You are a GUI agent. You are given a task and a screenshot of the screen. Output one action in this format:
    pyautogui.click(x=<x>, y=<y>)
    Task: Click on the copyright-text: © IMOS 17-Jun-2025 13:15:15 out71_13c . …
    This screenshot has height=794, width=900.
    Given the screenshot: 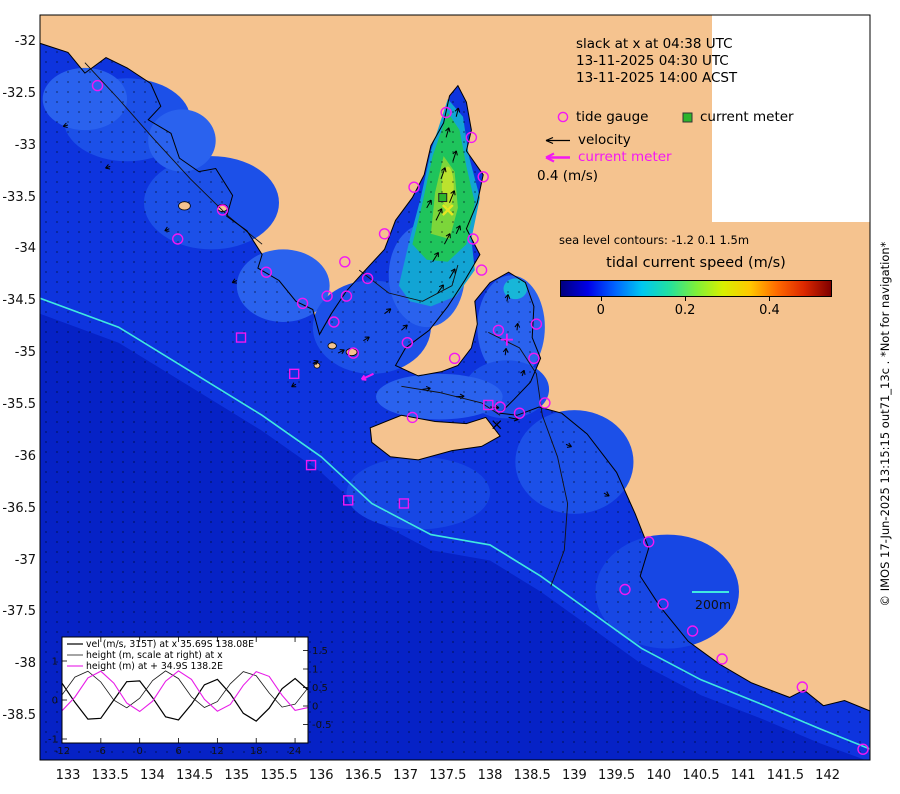 What is the action you would take?
    pyautogui.click(x=885, y=424)
    